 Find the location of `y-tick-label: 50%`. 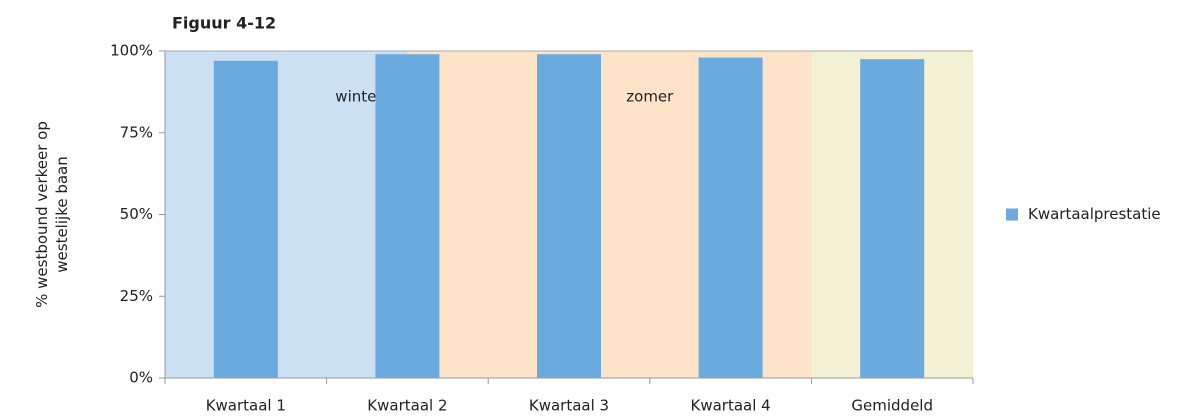

y-tick-label: 50% is located at coordinates (136, 214).